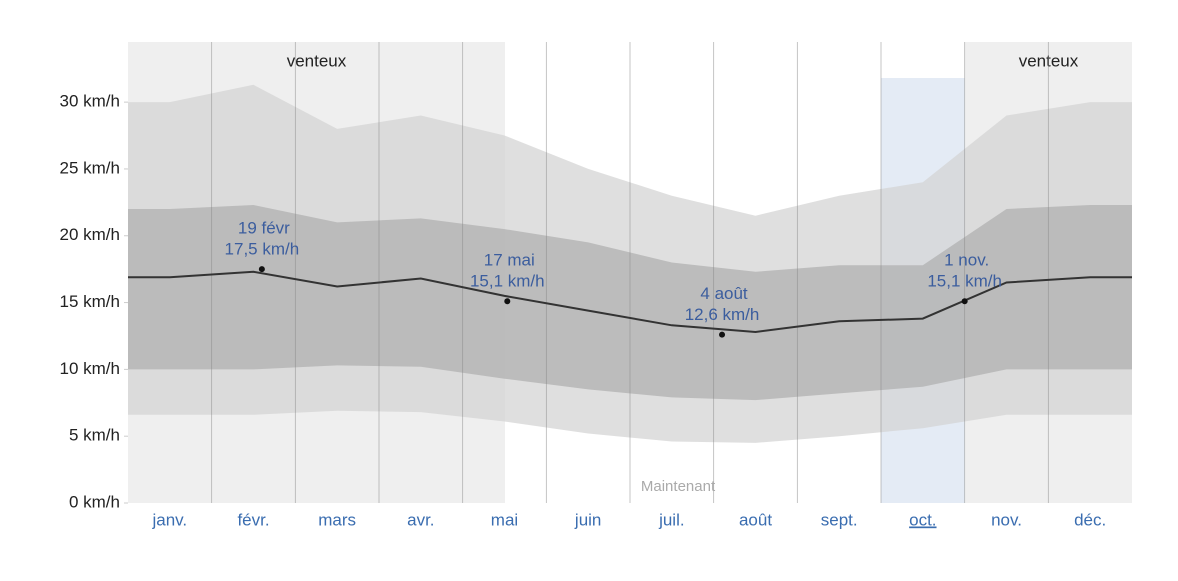 The height and width of the screenshot is (581, 1178). What do you see at coordinates (839, 519) in the screenshot?
I see `x-tick-label: sept.` at bounding box center [839, 519].